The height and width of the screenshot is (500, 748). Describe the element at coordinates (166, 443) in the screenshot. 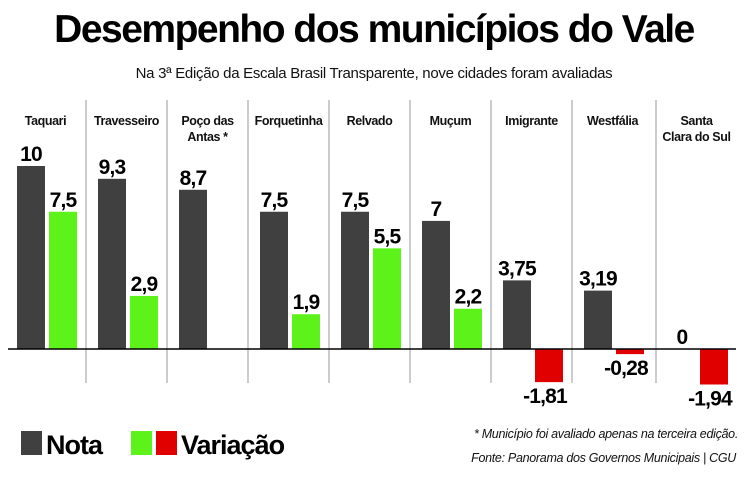

I see `legend-swatch-variacao-negative` at that location.